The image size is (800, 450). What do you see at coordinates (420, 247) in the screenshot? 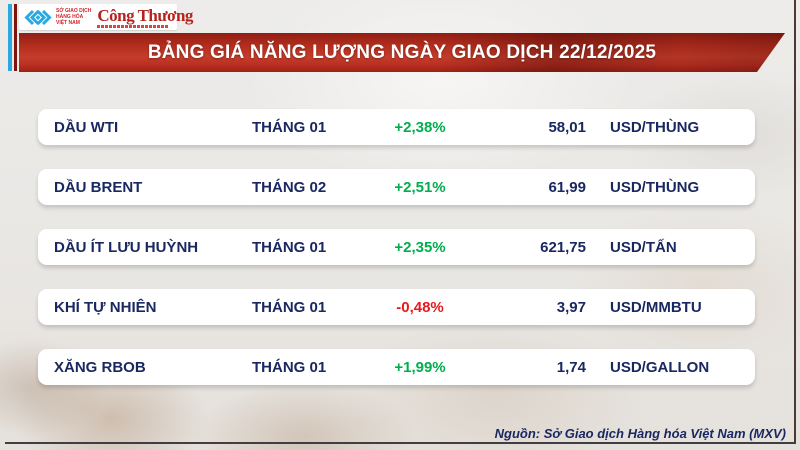
I see `change-cell: +2,35%` at bounding box center [420, 247].